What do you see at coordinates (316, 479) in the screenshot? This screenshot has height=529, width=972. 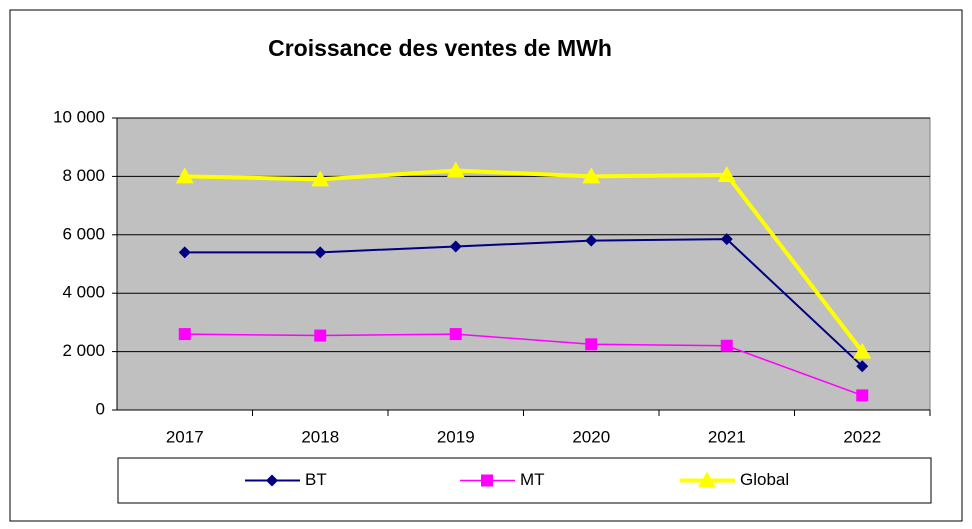 I see `legend-label: BT` at bounding box center [316, 479].